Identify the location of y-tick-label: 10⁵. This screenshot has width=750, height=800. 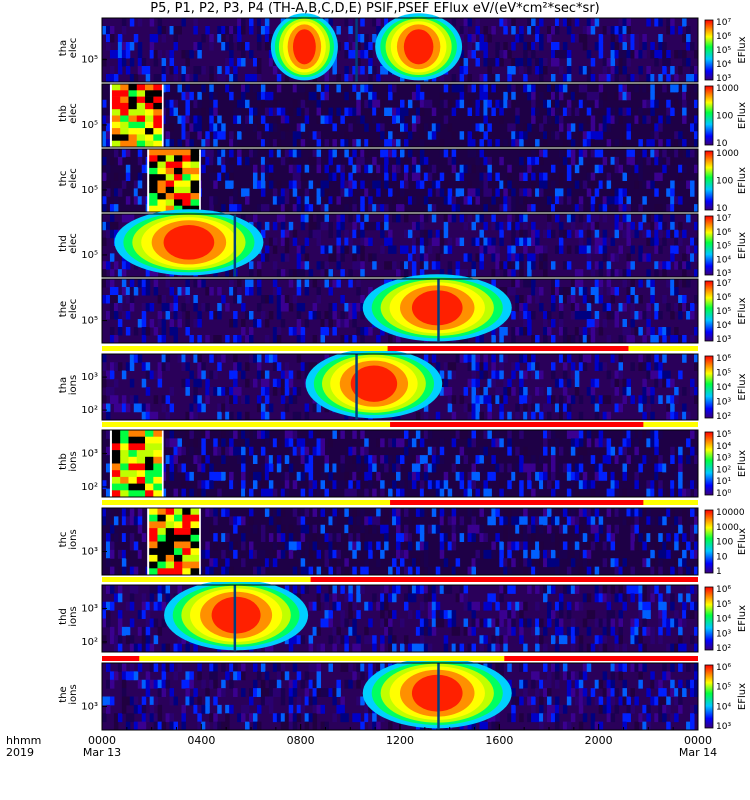
(89, 190).